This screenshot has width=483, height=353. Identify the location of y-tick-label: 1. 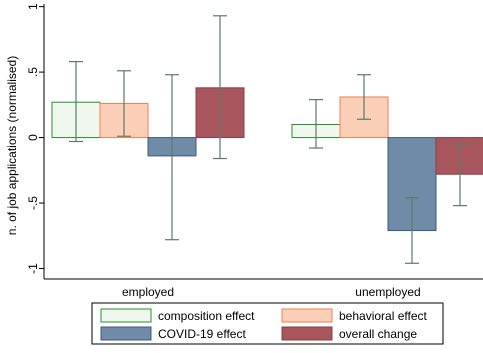
(33, 6).